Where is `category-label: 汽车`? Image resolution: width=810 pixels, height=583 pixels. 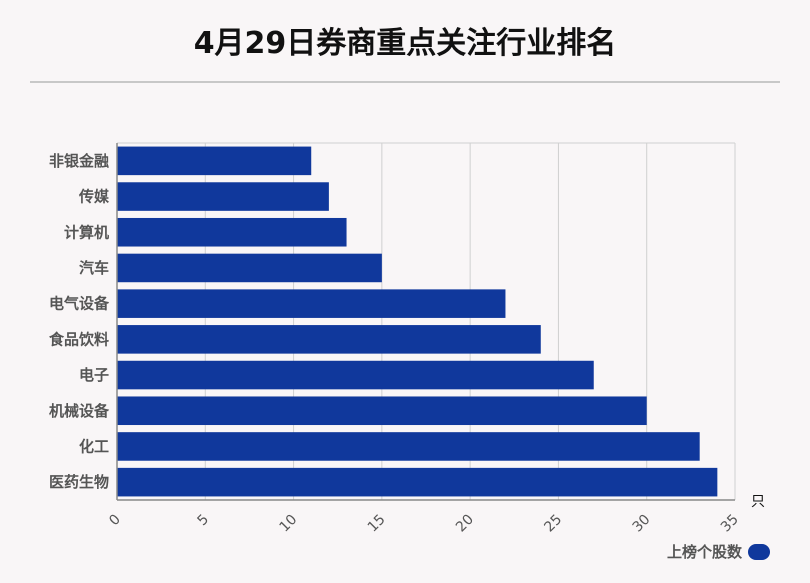
category-label: 汽车 is located at coordinates (94, 268).